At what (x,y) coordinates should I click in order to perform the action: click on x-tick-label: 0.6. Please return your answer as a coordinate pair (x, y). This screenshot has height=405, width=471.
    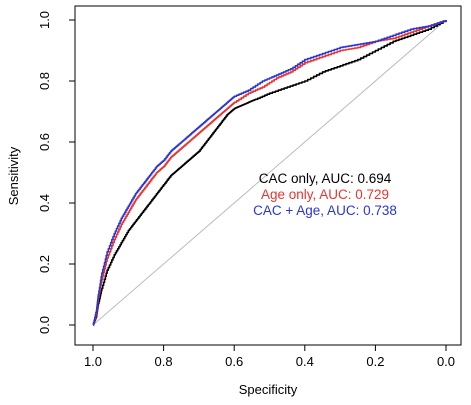
    Looking at the image, I should click on (234, 361).